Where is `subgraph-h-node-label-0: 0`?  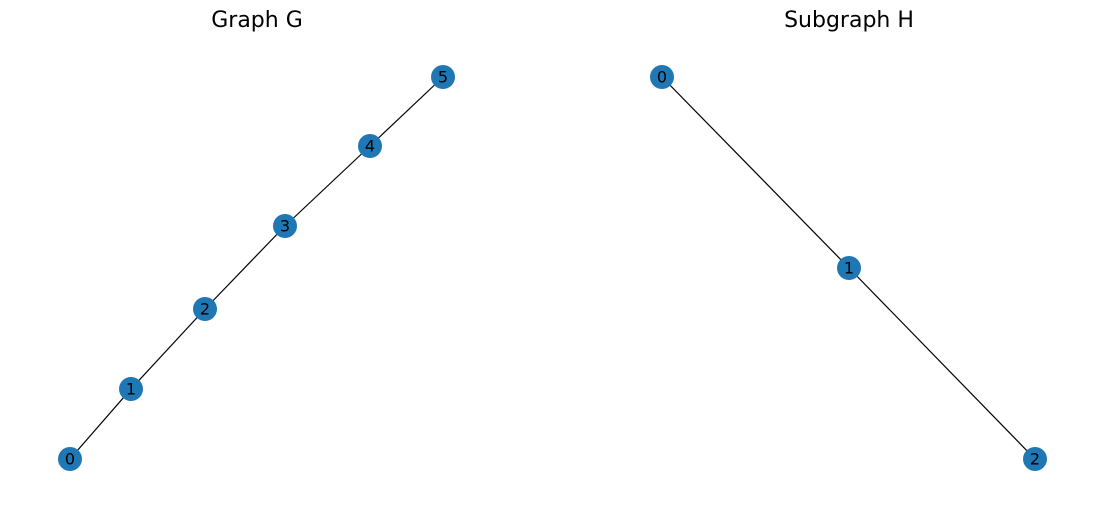
subgraph-h-node-label-0: 0 is located at coordinates (662, 77).